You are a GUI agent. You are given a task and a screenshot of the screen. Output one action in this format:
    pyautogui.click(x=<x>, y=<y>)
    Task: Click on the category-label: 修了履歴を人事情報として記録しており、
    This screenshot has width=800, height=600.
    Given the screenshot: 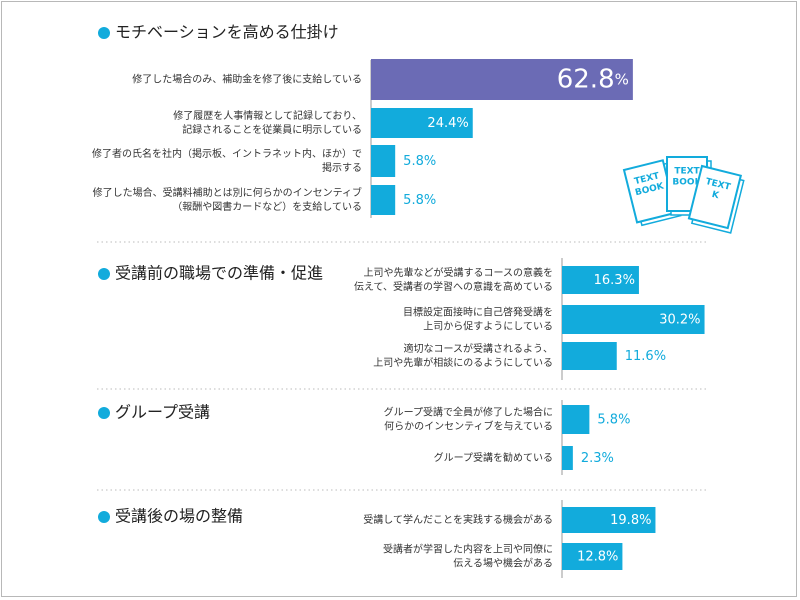 What is the action you would take?
    pyautogui.click(x=267, y=115)
    